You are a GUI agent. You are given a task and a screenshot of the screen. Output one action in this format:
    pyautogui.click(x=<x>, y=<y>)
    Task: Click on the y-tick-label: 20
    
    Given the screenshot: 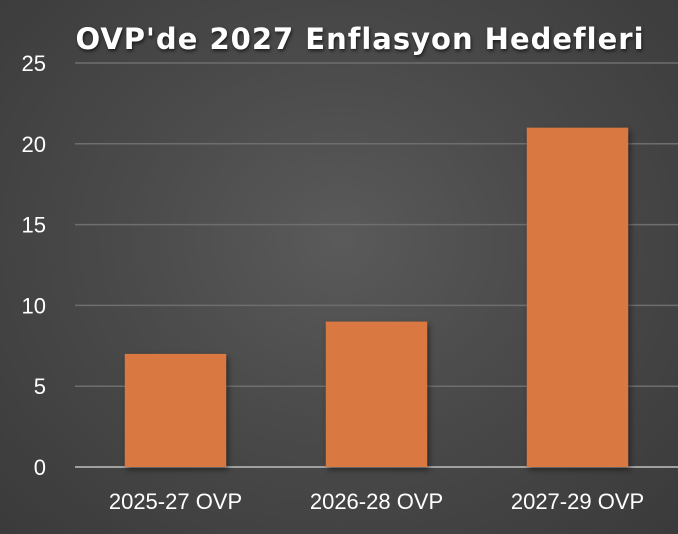 What is the action you would take?
    pyautogui.click(x=34, y=144)
    